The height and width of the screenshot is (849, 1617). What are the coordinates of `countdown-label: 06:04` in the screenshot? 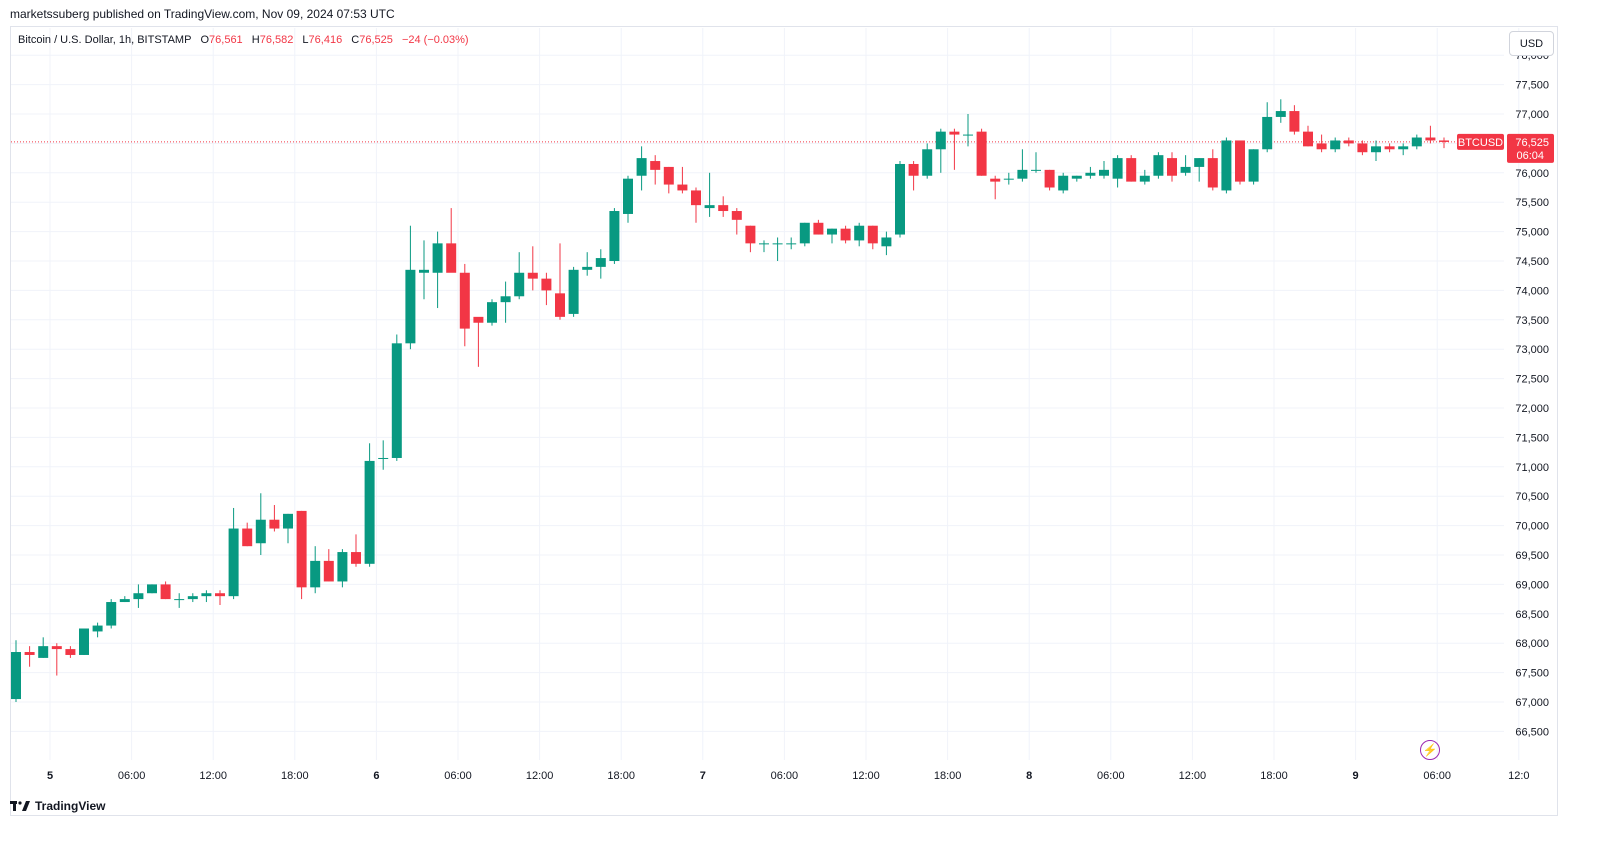 It's located at (1530, 156).